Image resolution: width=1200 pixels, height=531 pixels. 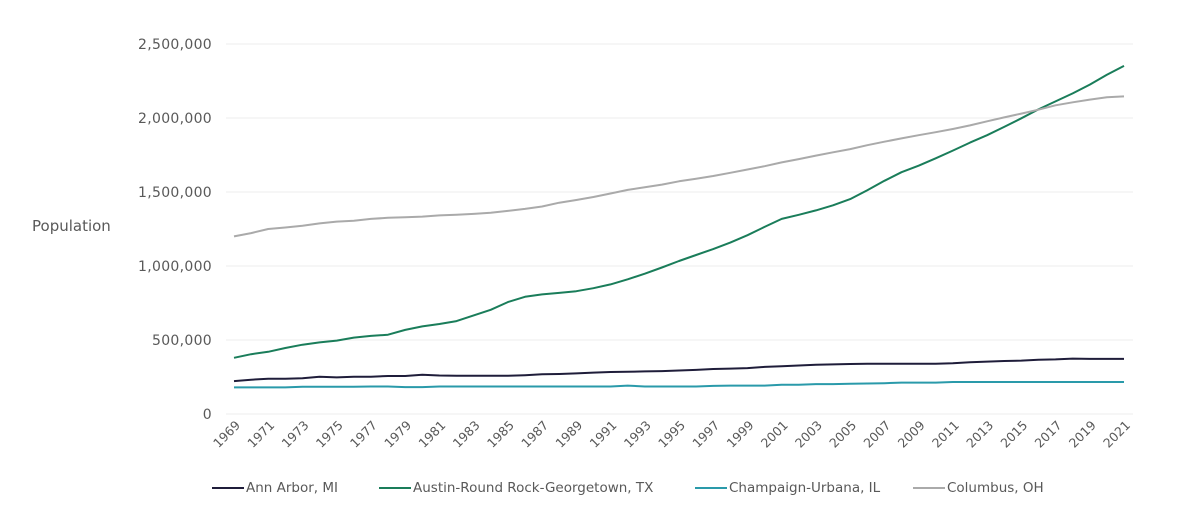 I want to click on legend-item: Columbus, OH, so click(x=978, y=488).